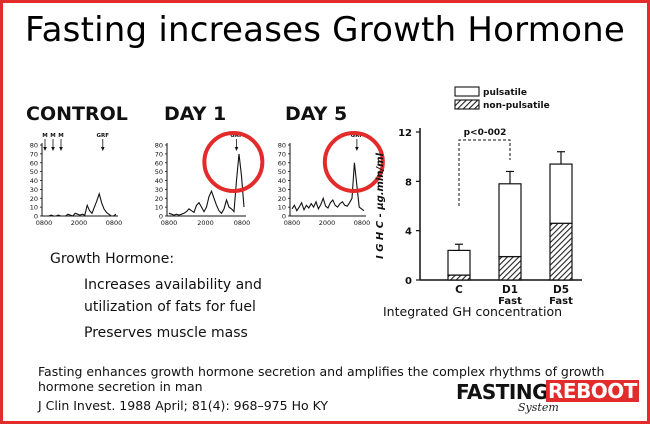 Image resolution: width=650 pixels, height=424 pixels. I want to click on gh-heading: Growth Hormone:, so click(112, 259).